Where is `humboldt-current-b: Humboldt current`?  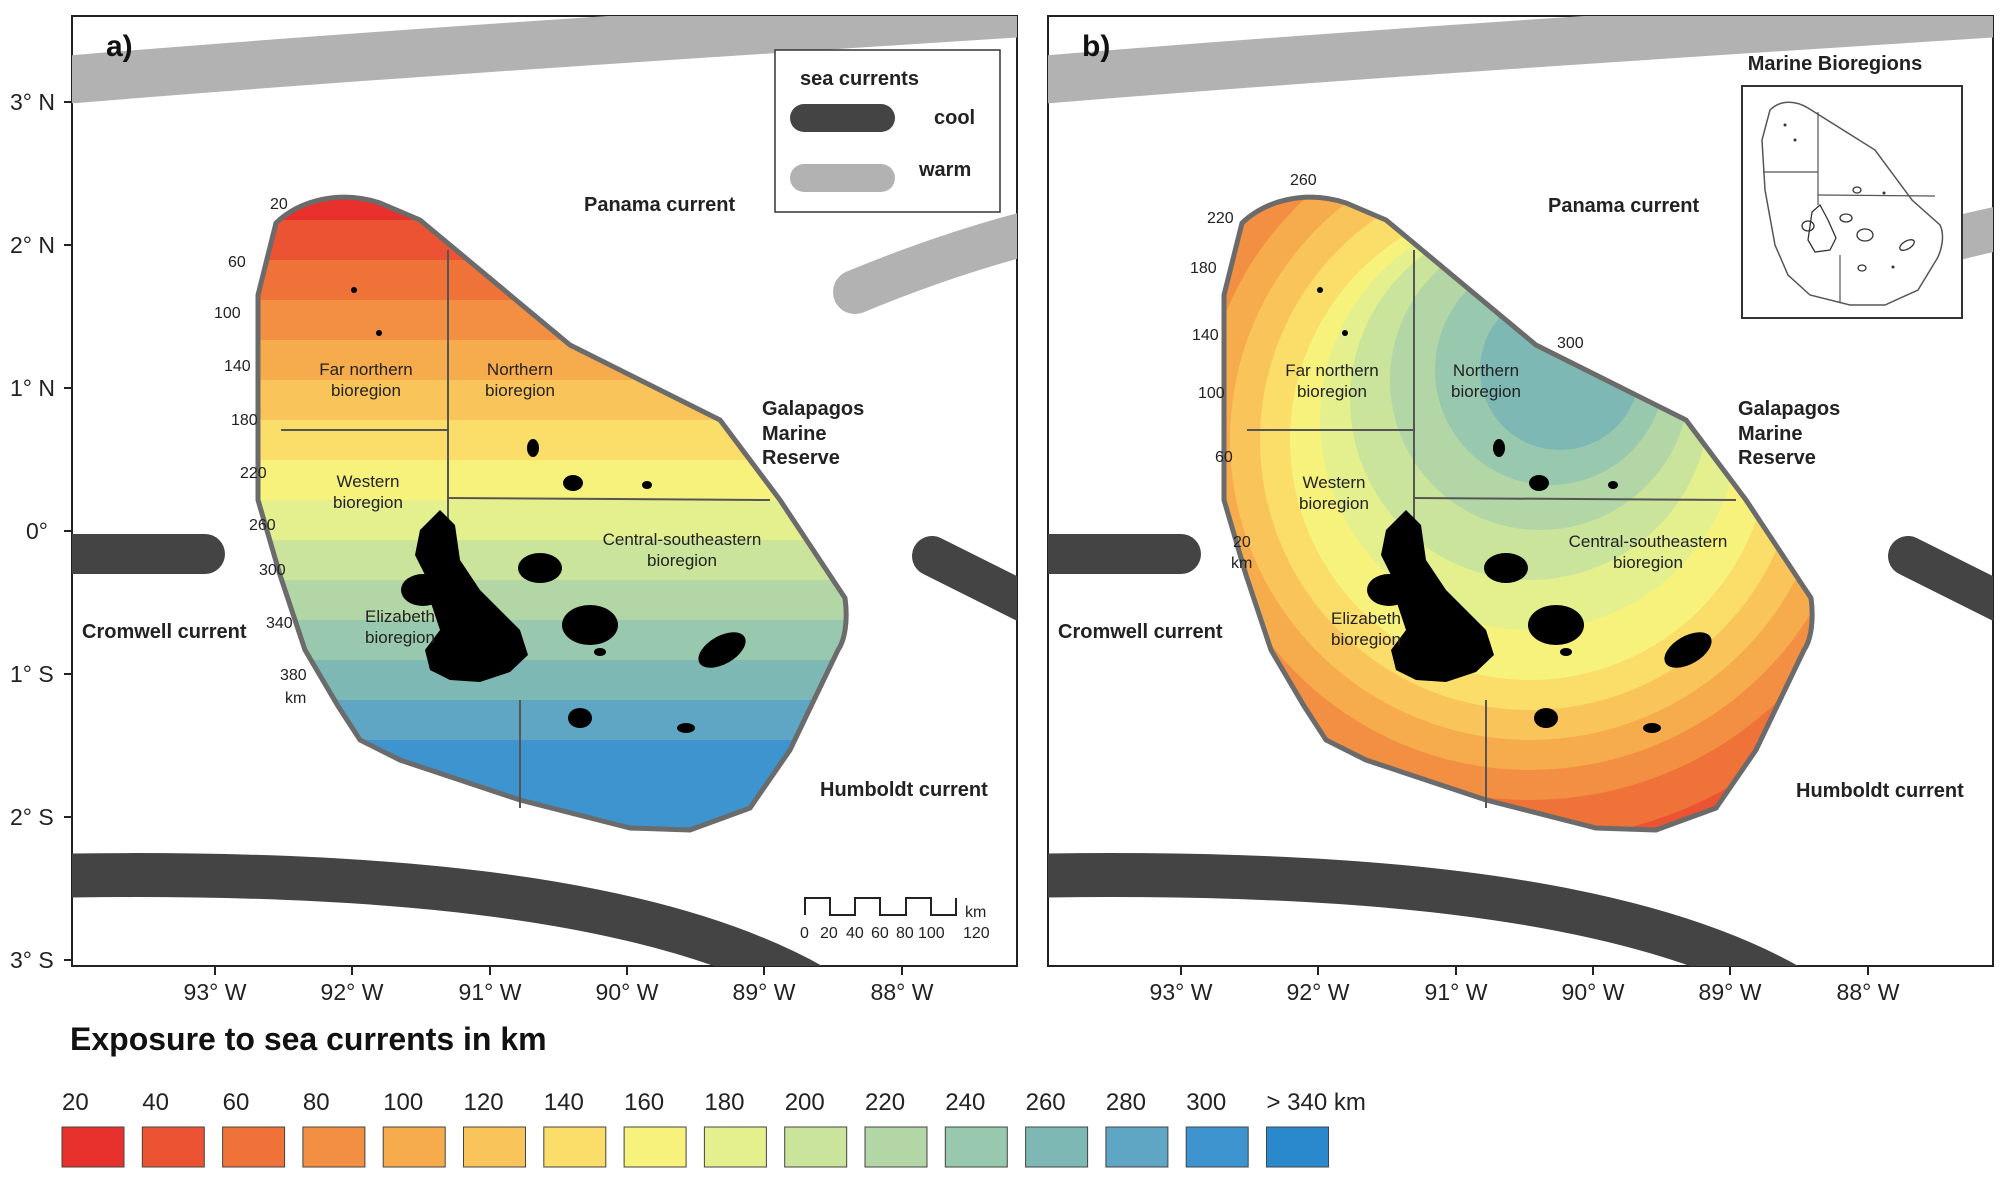 humboldt-current-b: Humboldt current is located at coordinates (1880, 791).